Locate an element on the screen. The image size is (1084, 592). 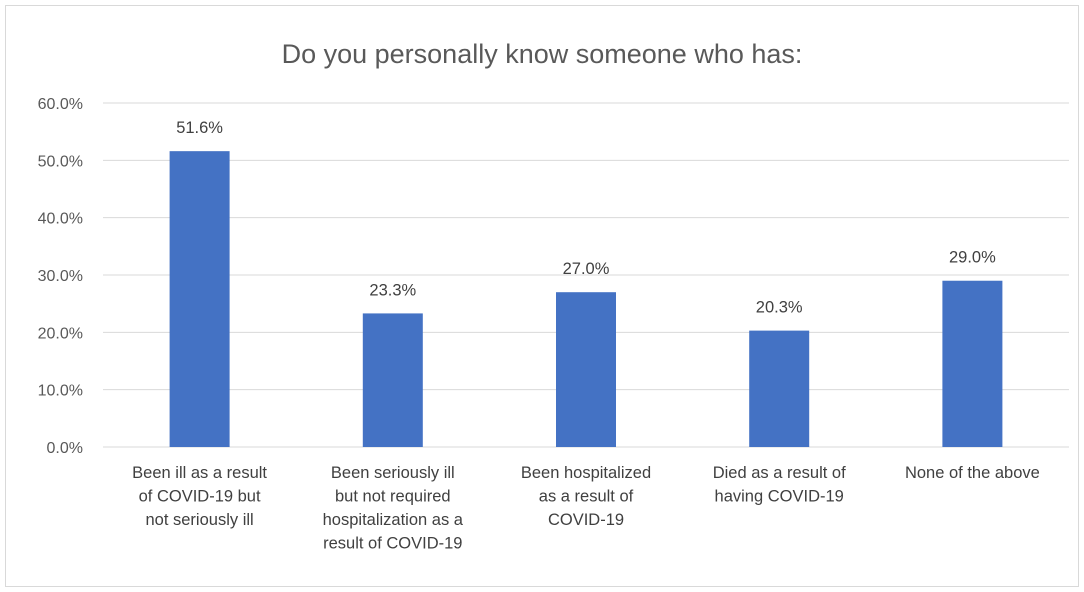
y-tick-label: 40.0% is located at coordinates (60, 219).